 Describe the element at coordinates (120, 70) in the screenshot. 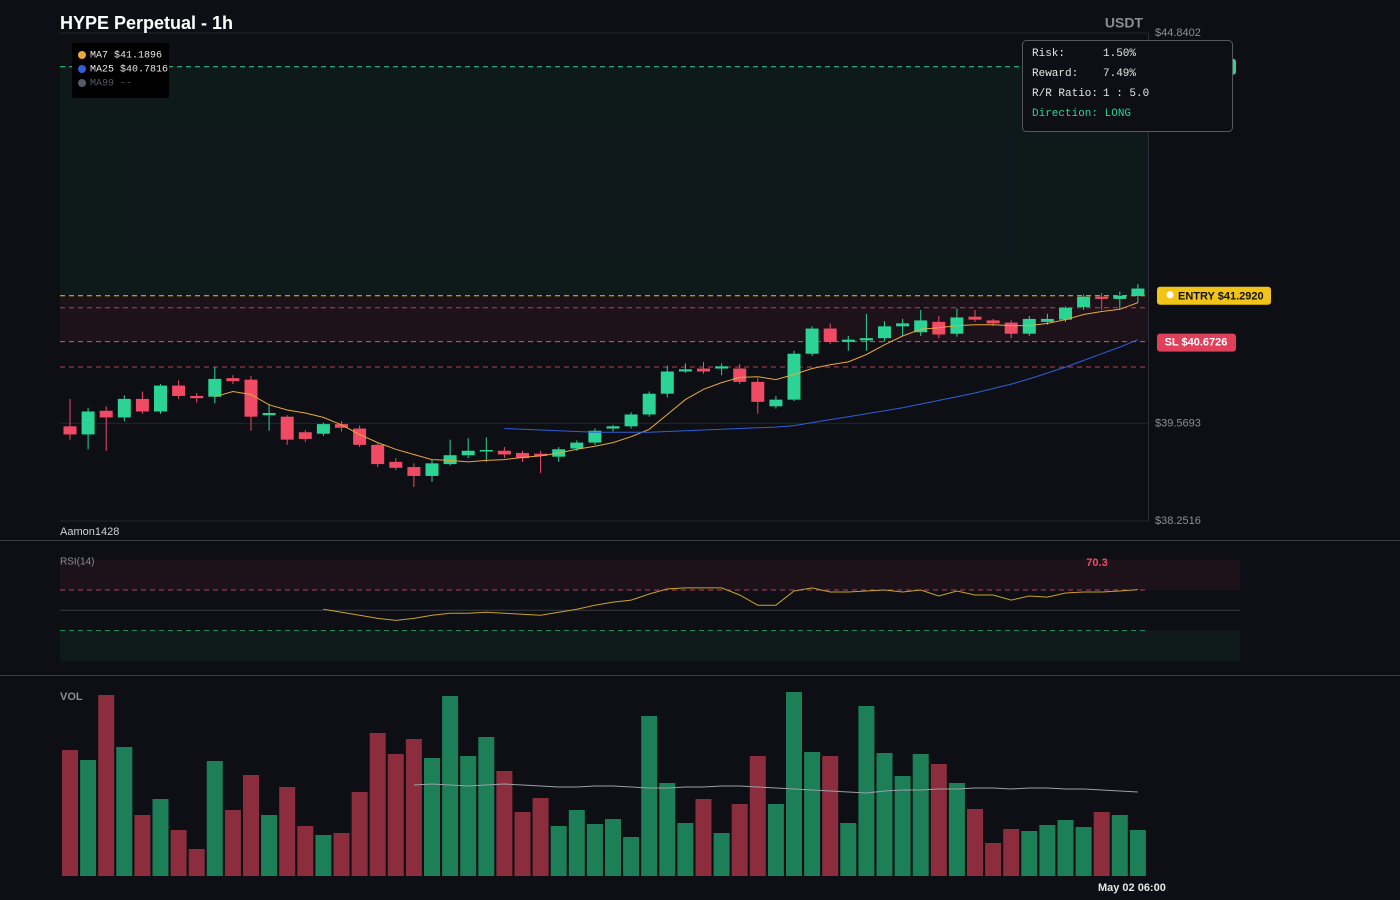

I see `legend-box` at that location.